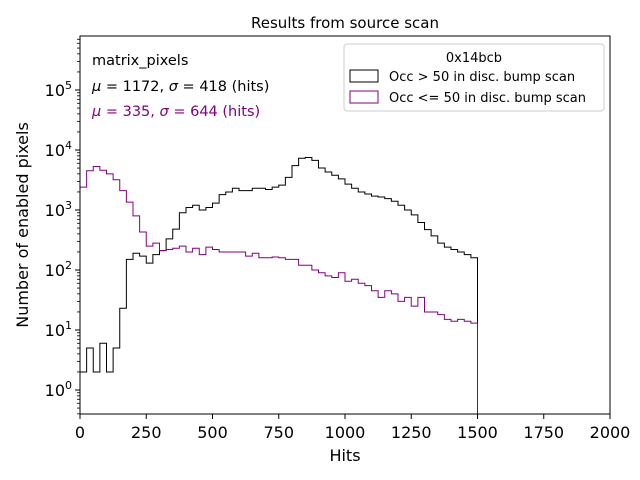 The width and height of the screenshot is (640, 480). I want to click on x-tick-label: 1750, so click(543, 432).